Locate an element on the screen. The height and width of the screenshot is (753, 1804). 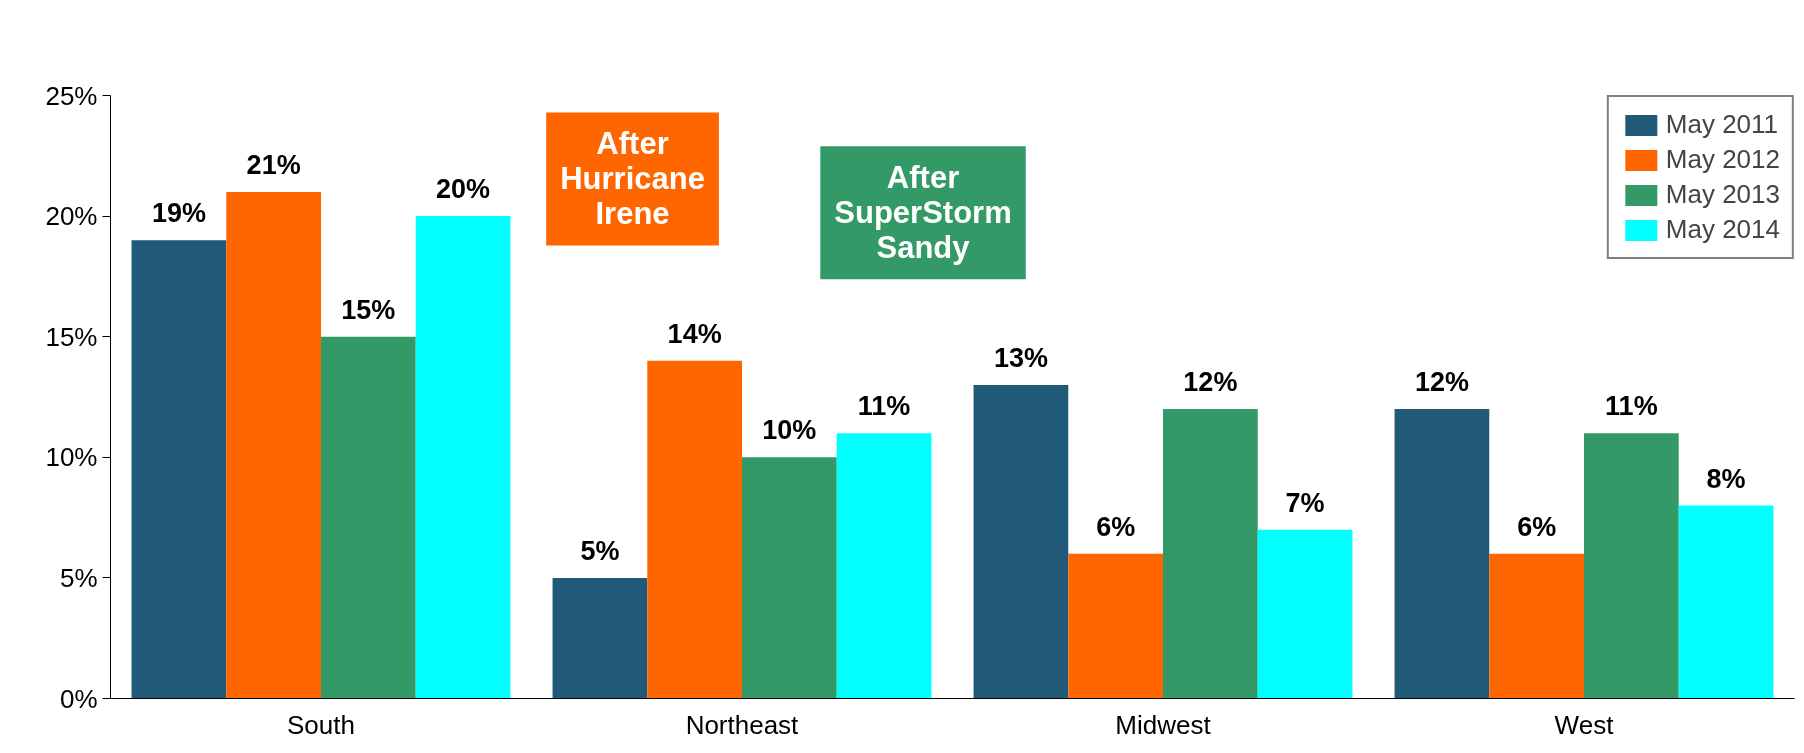
legend-label: May 2013 is located at coordinates (1722, 194).